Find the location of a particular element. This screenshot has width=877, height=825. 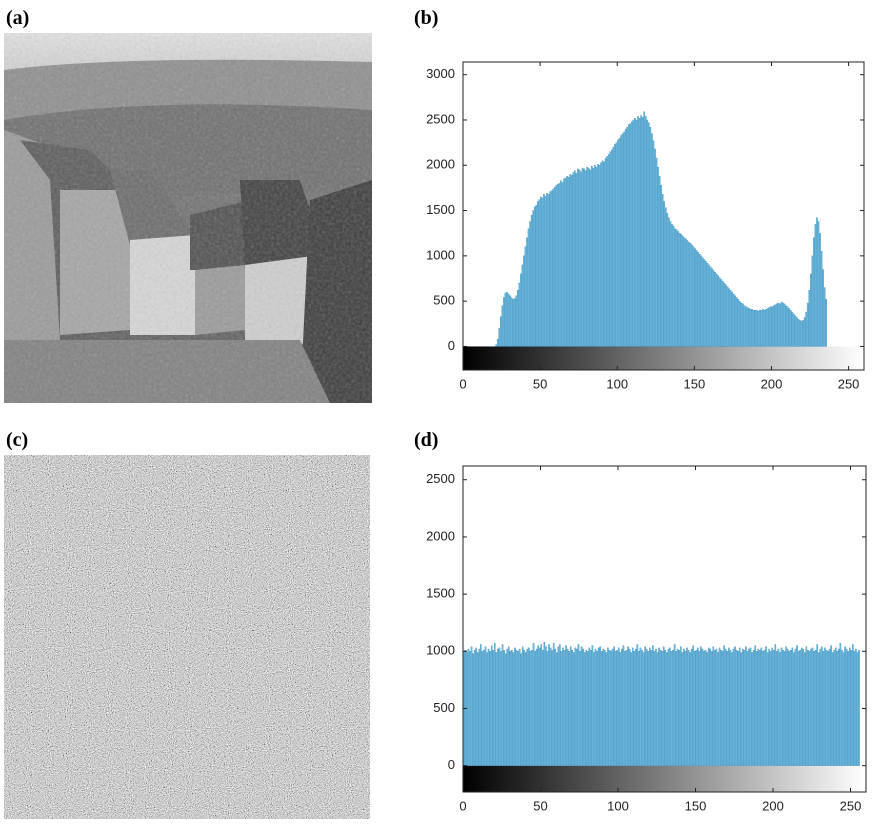

x-tick-label: 200 is located at coordinates (772, 383).